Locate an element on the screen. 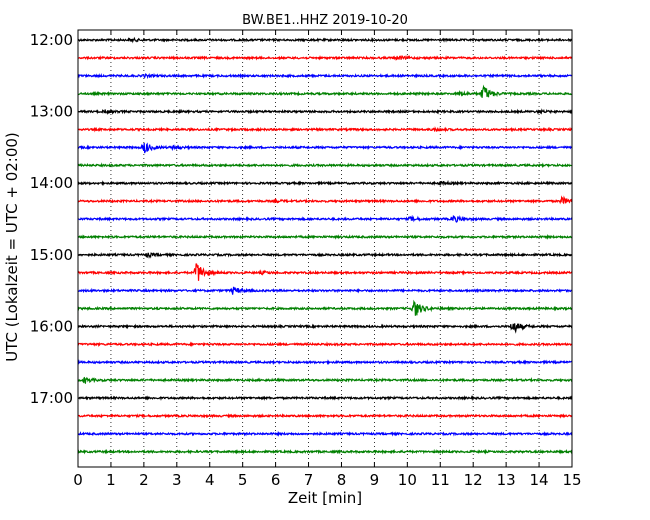  x-tick-label-3: 3 is located at coordinates (177, 480).